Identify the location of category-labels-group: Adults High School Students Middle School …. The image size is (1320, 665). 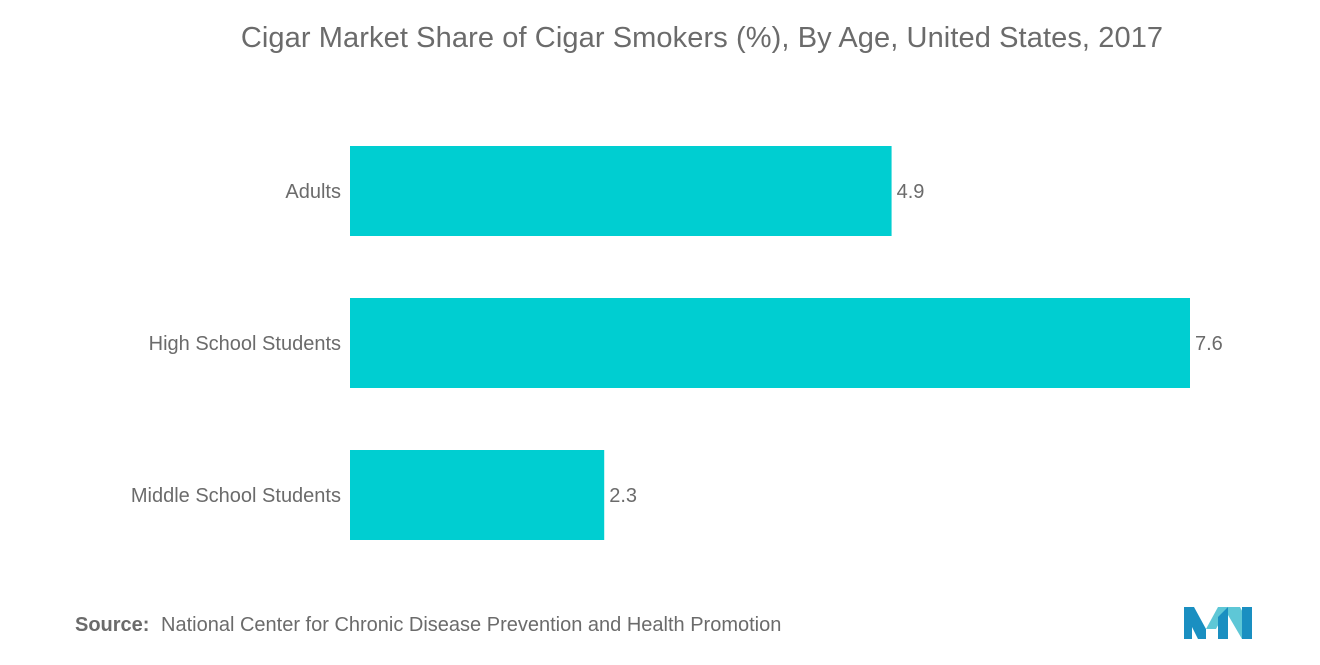
(236, 344).